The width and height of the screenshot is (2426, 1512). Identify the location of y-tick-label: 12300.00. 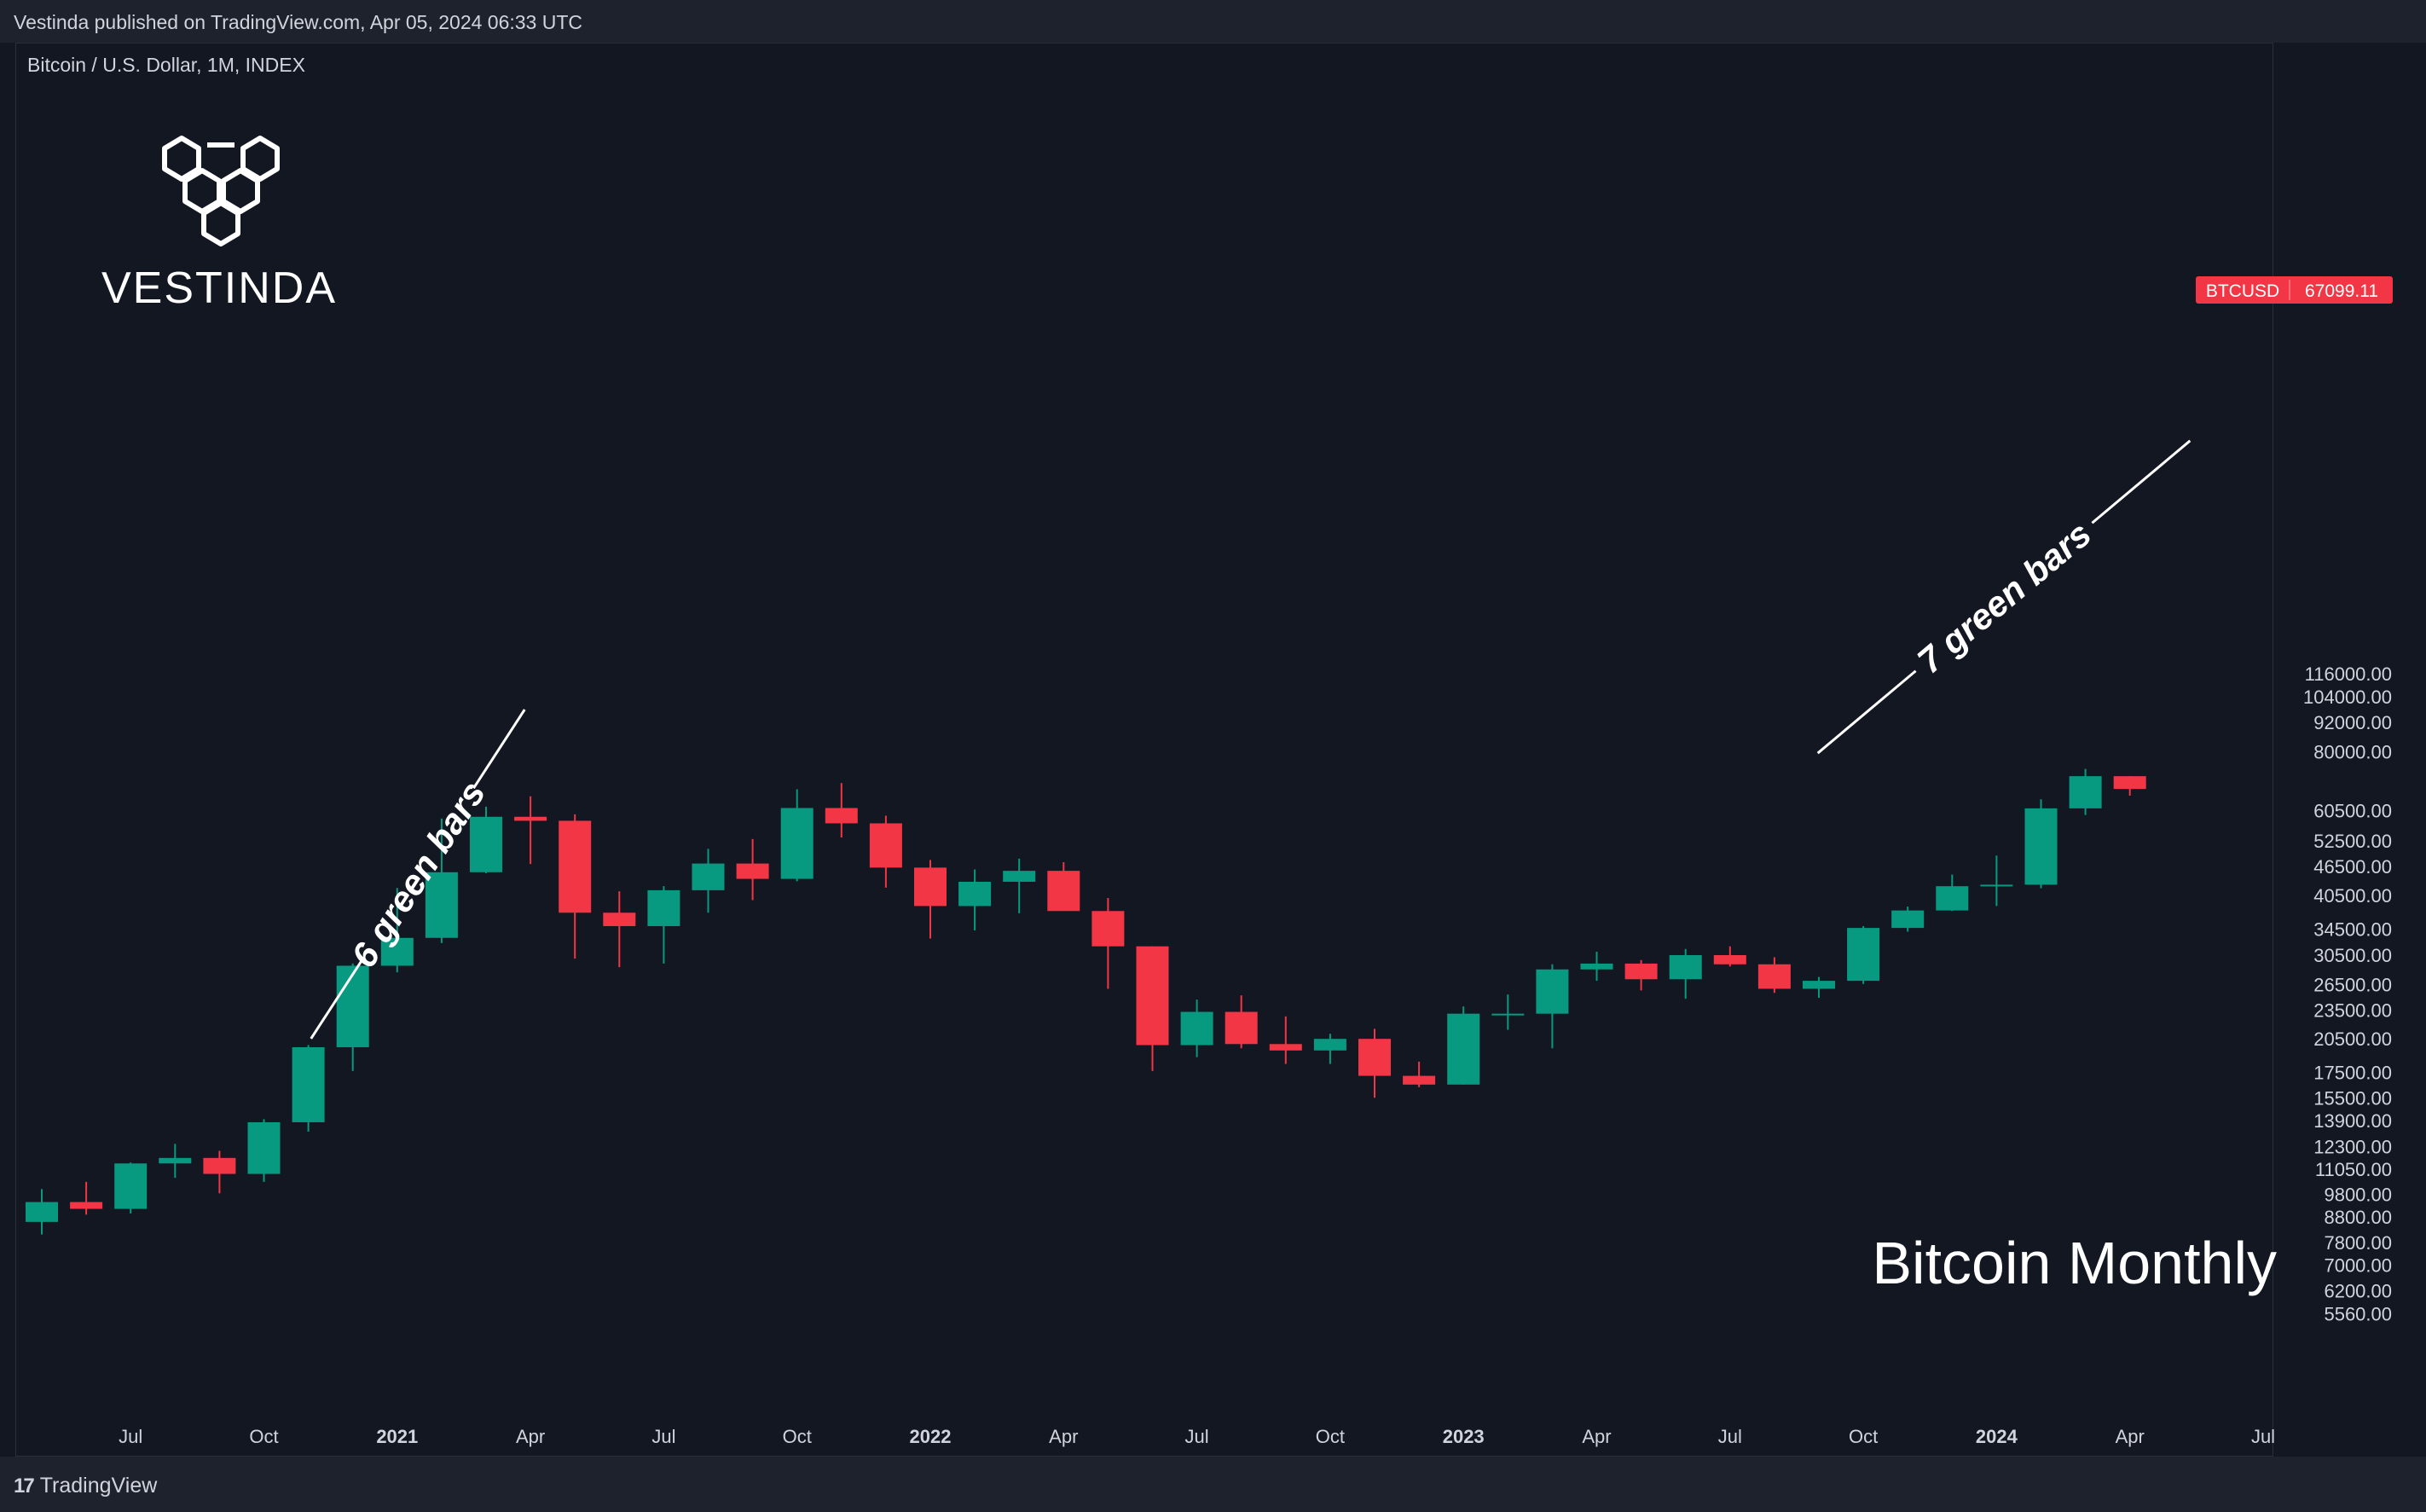
(2353, 1146).